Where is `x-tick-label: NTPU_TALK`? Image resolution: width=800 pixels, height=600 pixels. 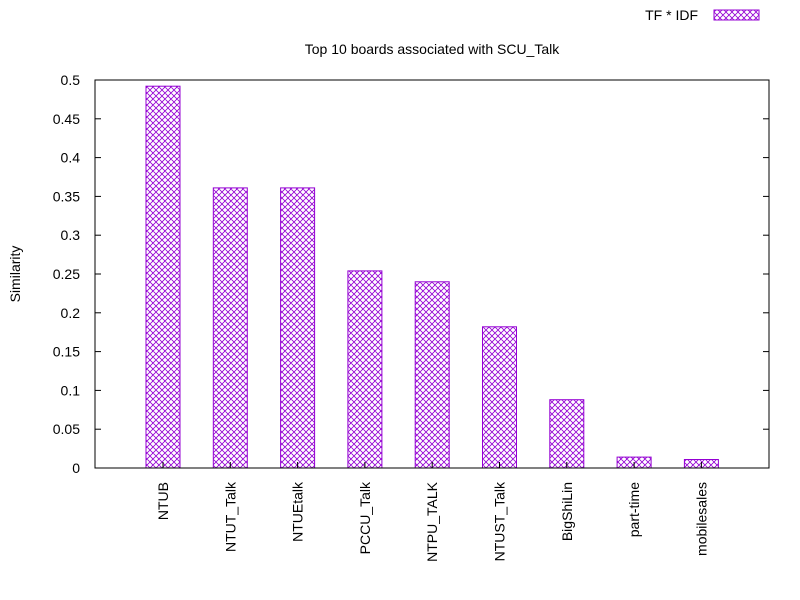 x-tick-label: NTPU_TALK is located at coordinates (432, 521).